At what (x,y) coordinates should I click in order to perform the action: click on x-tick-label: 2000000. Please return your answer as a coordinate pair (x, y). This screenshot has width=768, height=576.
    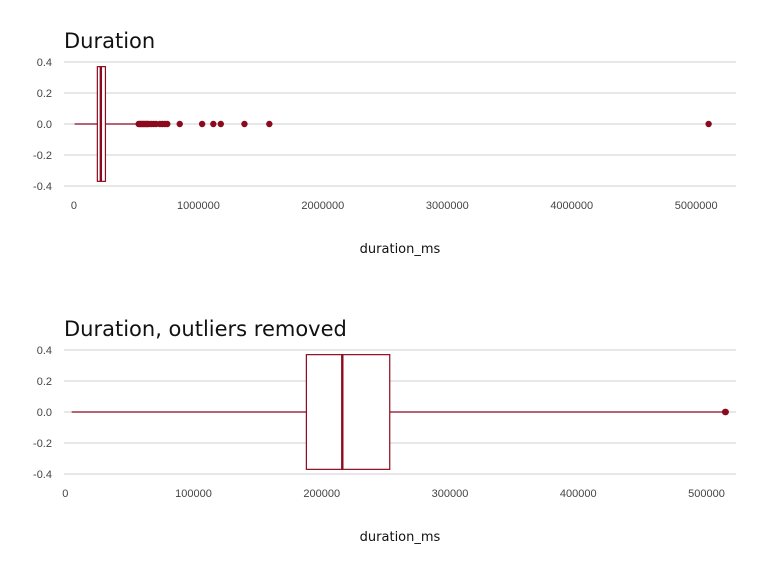
    Looking at the image, I should click on (322, 206).